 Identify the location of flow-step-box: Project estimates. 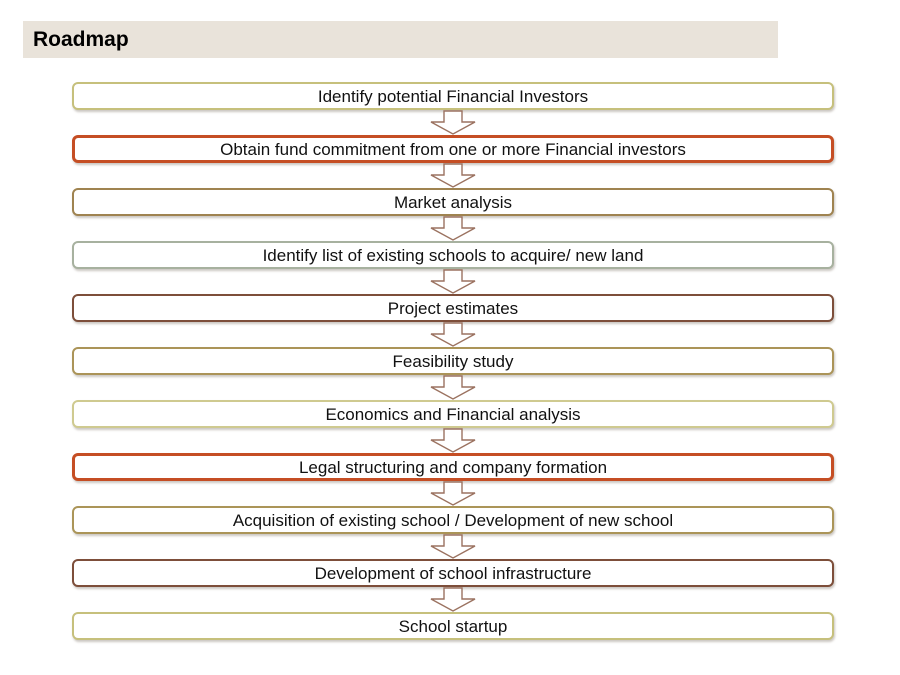
(453, 308).